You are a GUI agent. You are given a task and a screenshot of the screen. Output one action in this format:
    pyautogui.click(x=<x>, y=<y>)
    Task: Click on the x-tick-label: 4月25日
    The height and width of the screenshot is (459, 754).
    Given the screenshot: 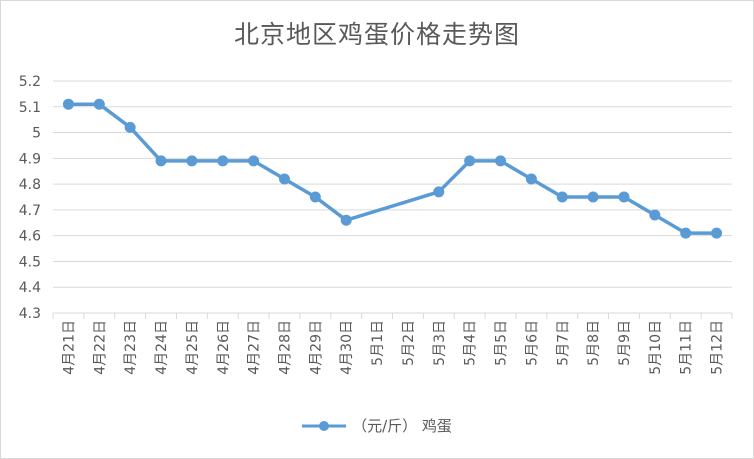 What is the action you would take?
    pyautogui.click(x=193, y=347)
    